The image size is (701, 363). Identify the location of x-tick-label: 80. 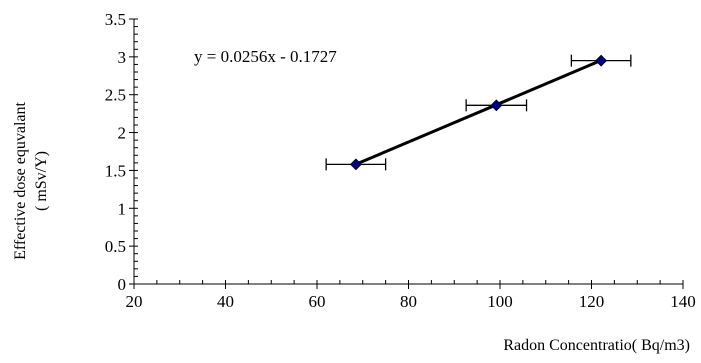
(408, 301).